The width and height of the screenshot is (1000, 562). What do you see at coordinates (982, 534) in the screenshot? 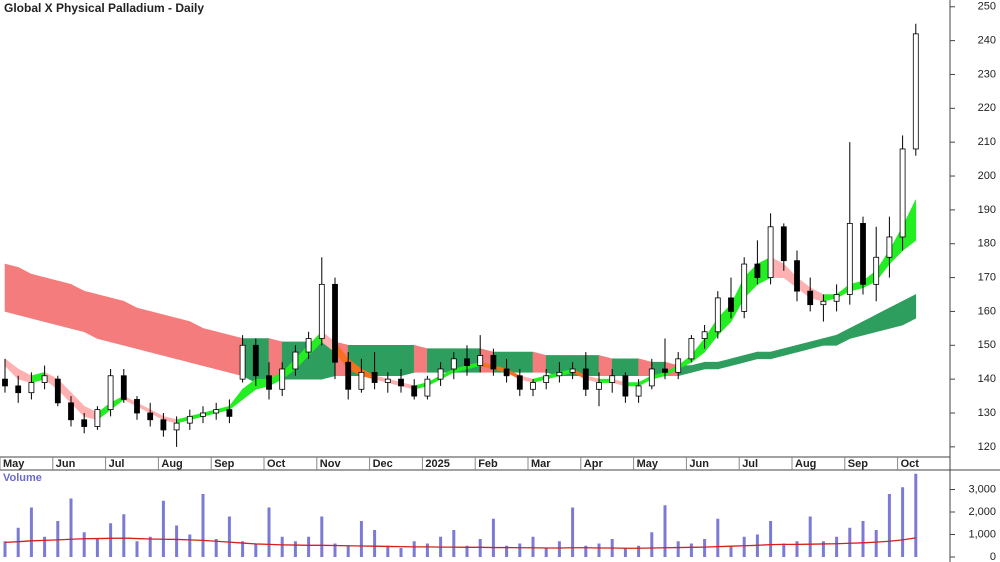
I see `y2-tick-label: 1,000` at bounding box center [982, 534].